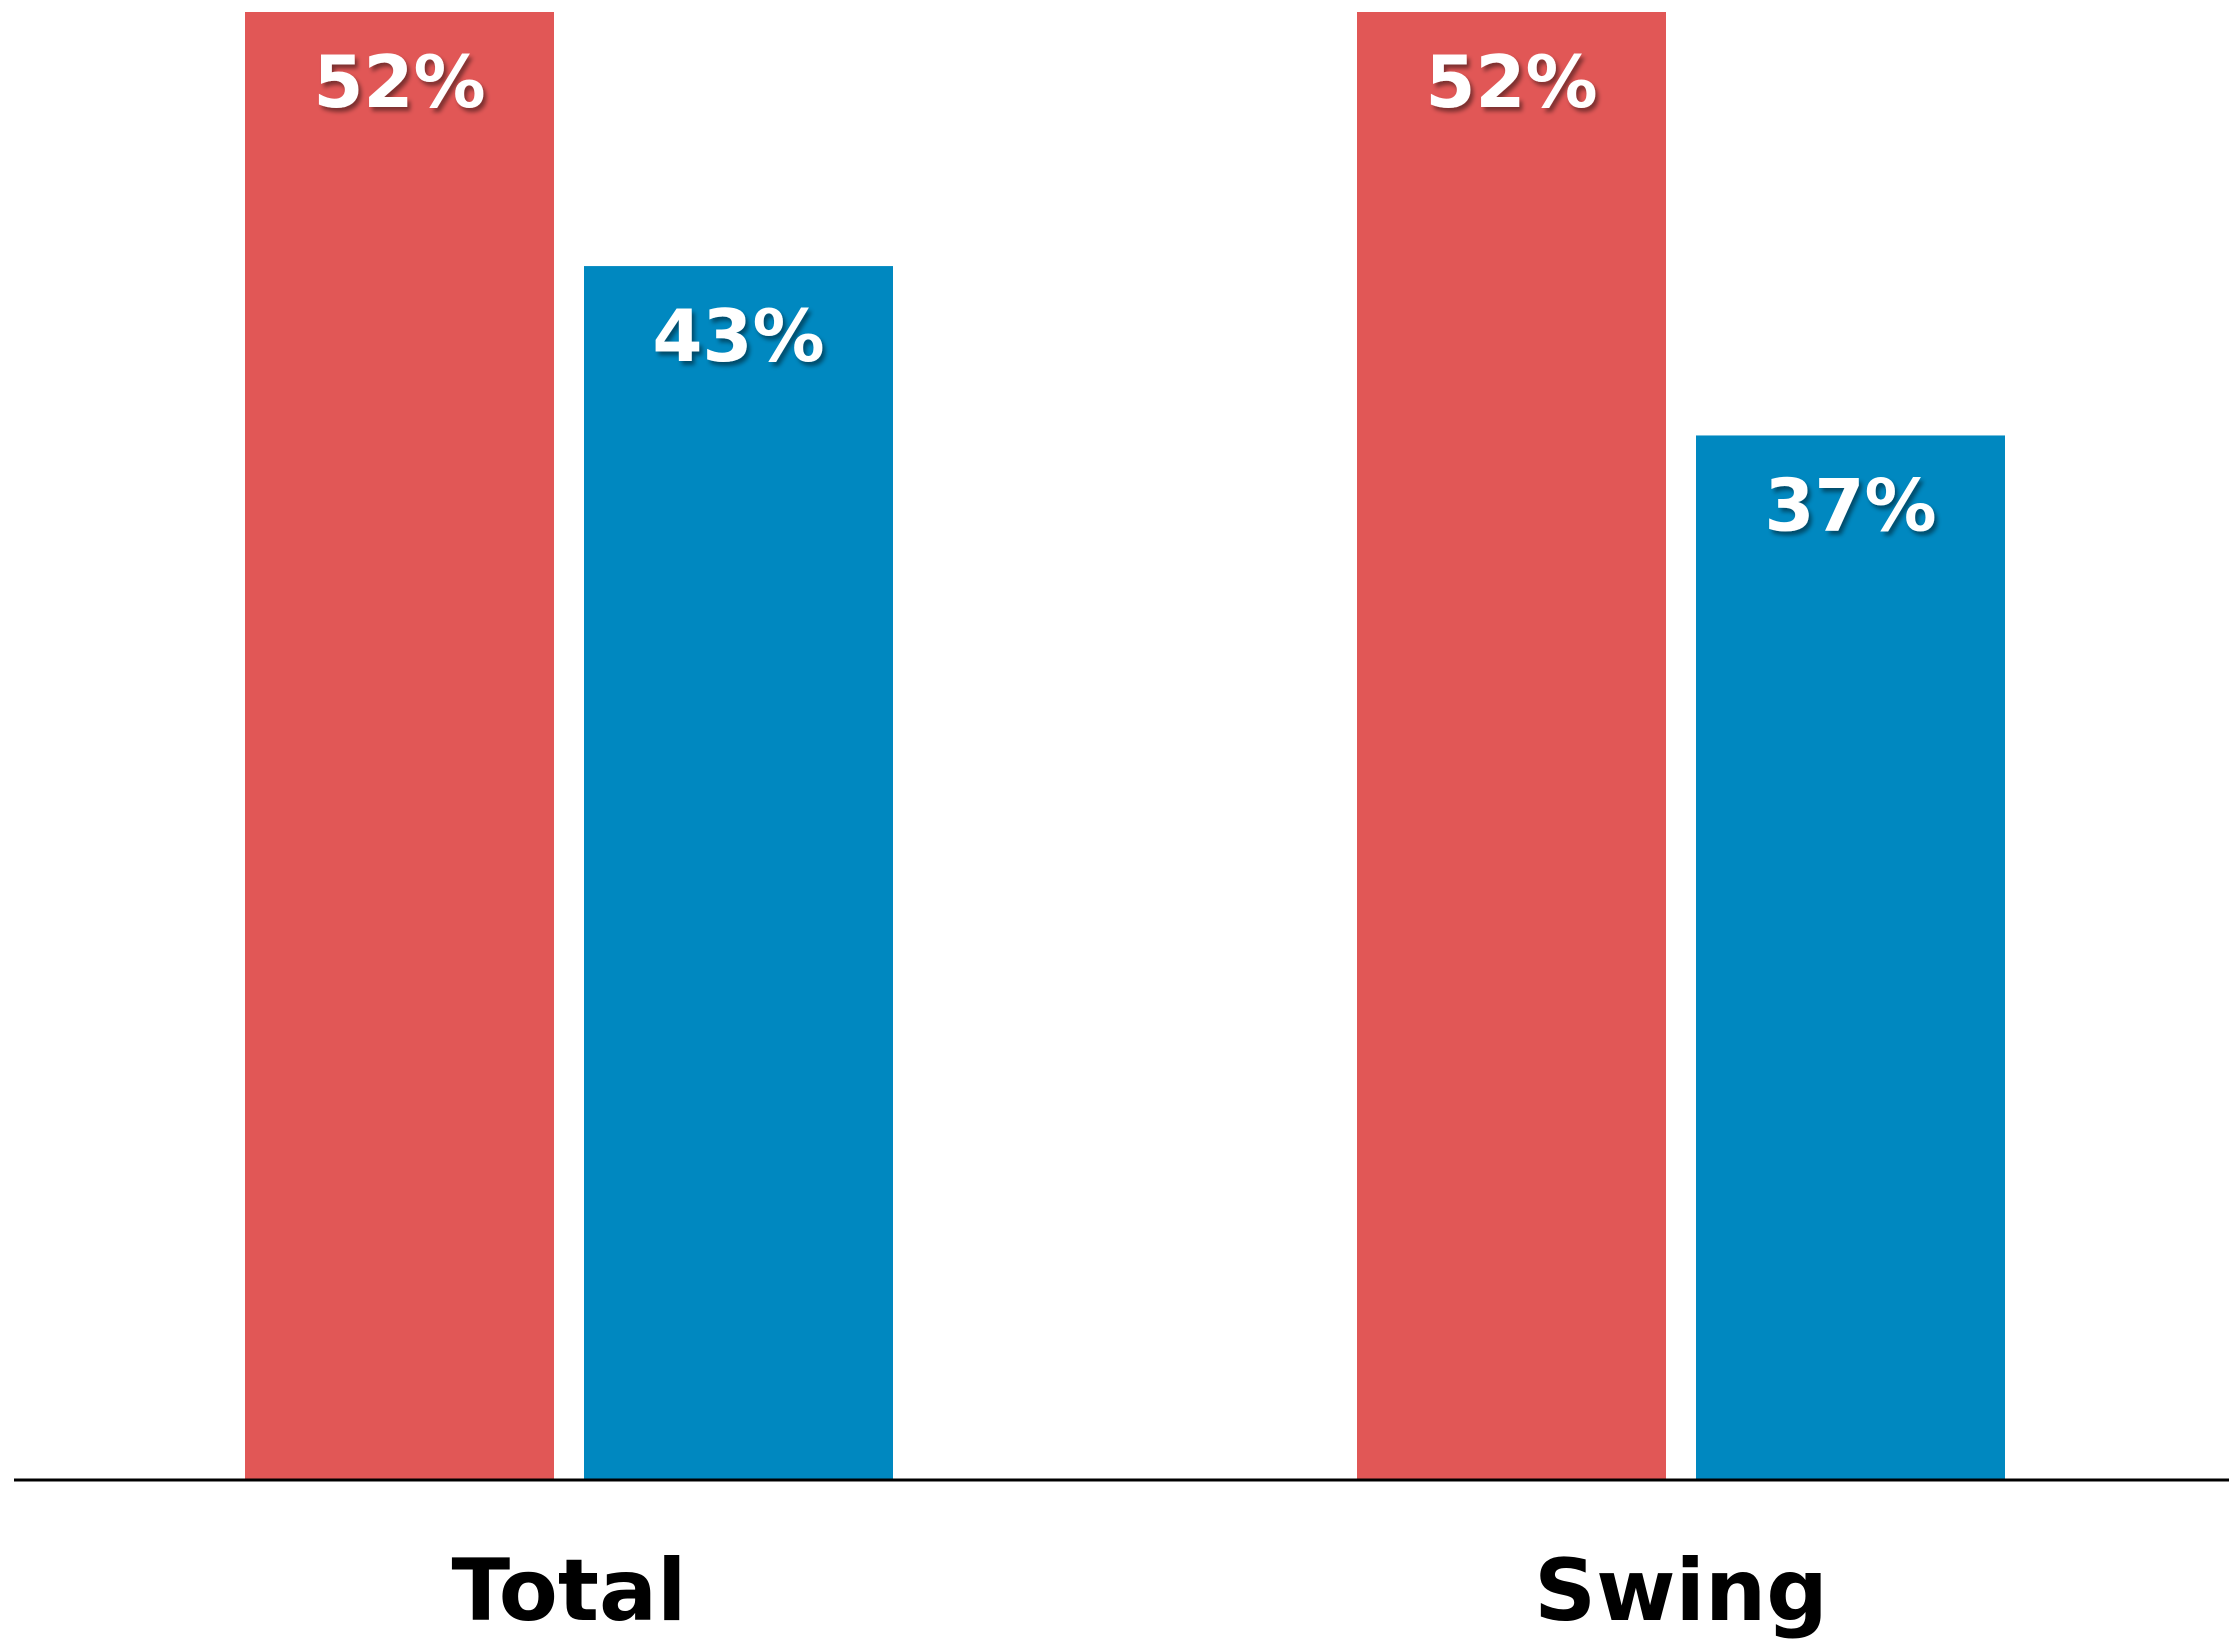 The width and height of the screenshot is (2229, 1644). Describe the element at coordinates (738, 336) in the screenshot. I see `data-label-total-2: 43%` at that location.